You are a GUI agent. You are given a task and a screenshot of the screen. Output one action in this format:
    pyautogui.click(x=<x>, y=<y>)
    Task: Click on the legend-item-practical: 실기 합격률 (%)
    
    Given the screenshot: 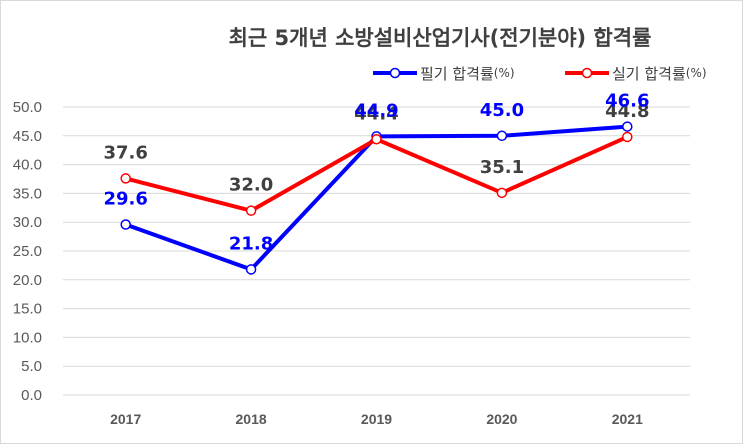 What is the action you would take?
    pyautogui.click(x=634, y=73)
    